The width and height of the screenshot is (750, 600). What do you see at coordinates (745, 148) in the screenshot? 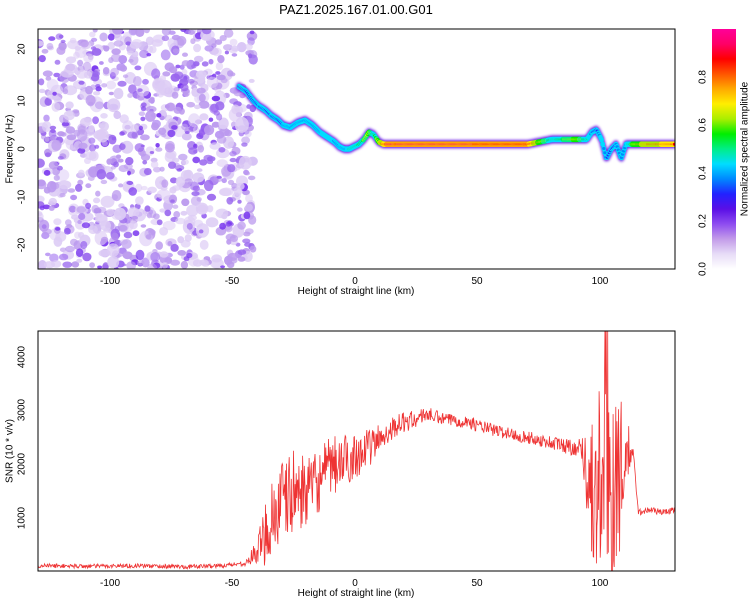
I see `colorbar-title: Normalized spectral amplitude` at bounding box center [745, 148].